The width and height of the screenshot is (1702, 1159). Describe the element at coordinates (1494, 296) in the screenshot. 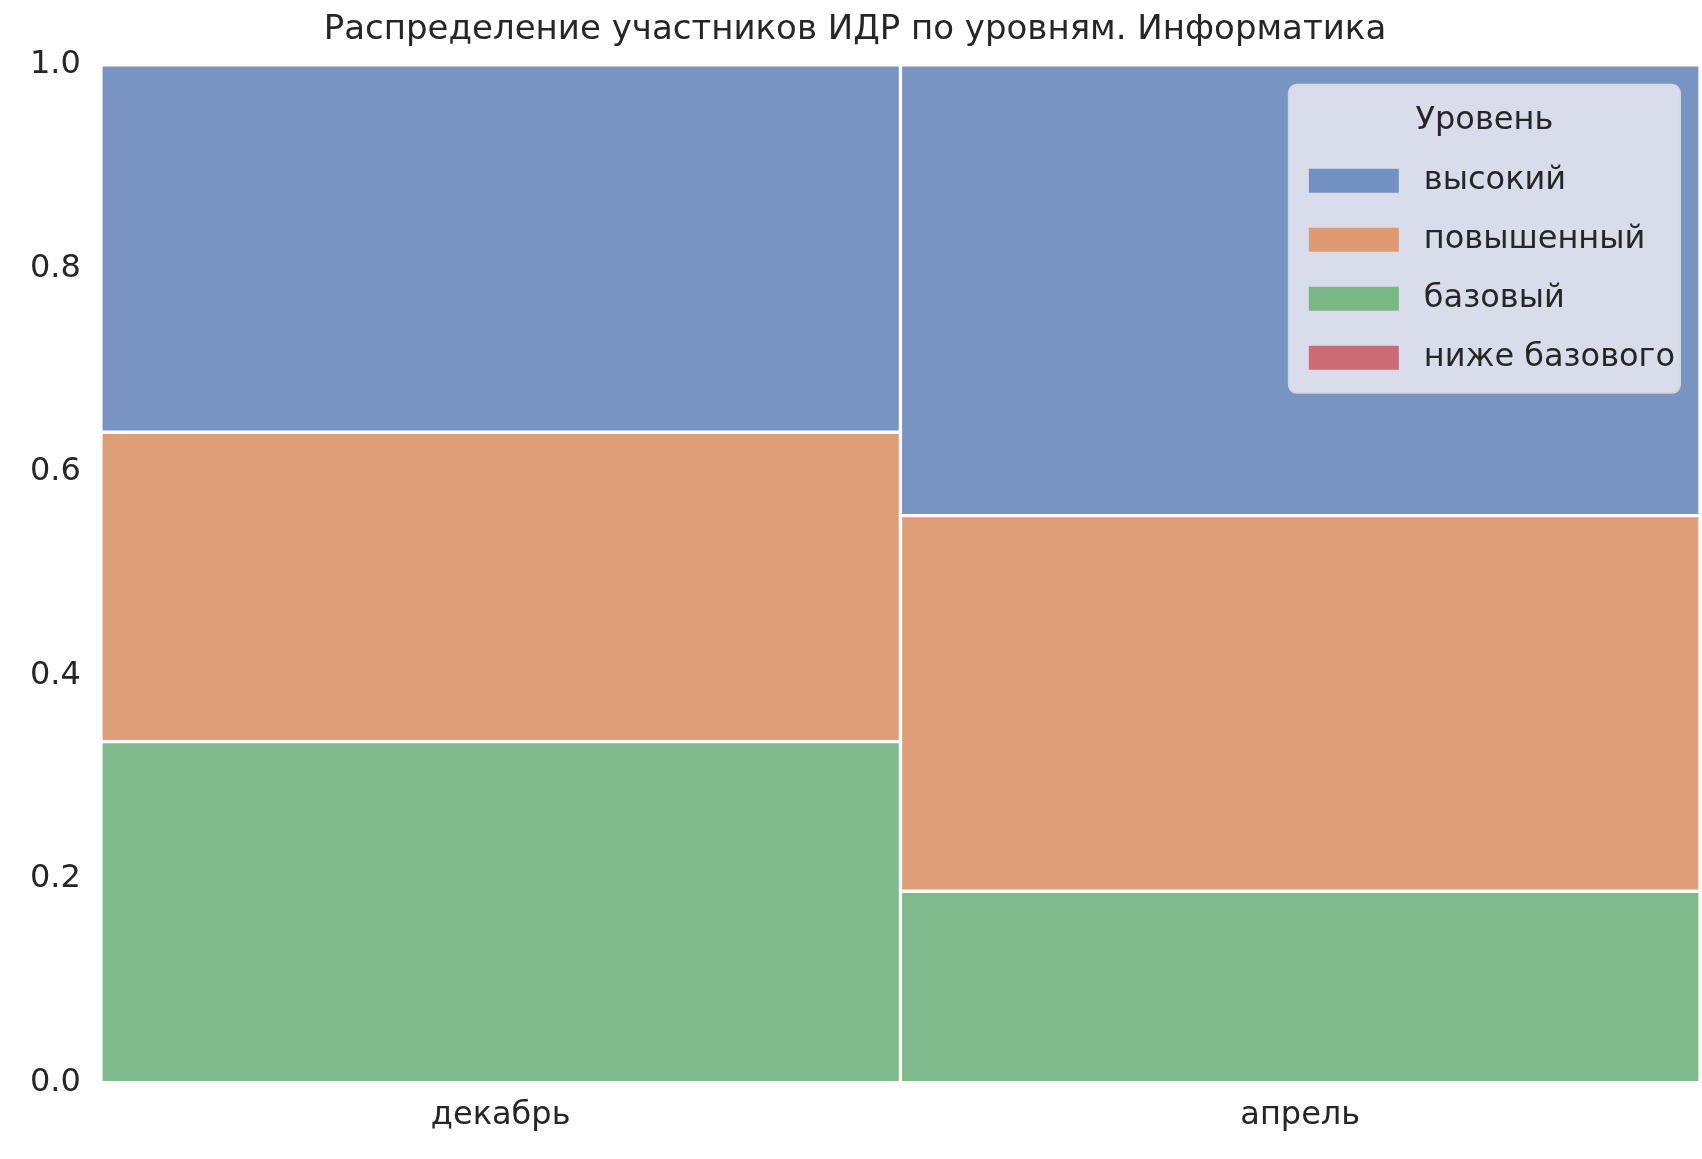

I see `legend-label: базовый` at that location.